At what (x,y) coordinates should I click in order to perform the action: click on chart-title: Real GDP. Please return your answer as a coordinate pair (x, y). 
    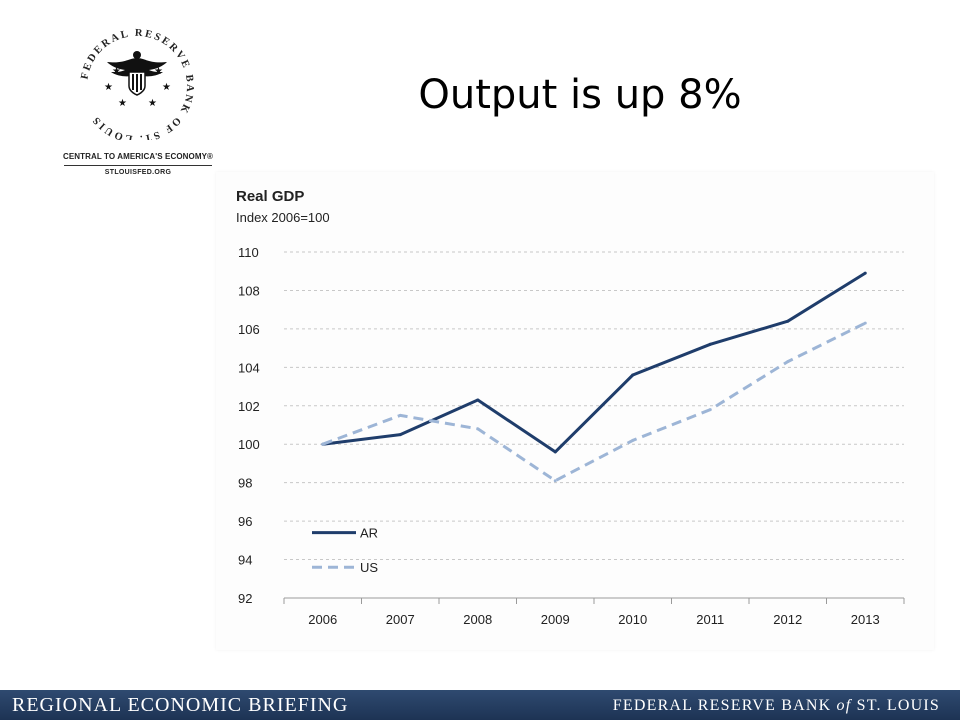
    Looking at the image, I should click on (270, 196).